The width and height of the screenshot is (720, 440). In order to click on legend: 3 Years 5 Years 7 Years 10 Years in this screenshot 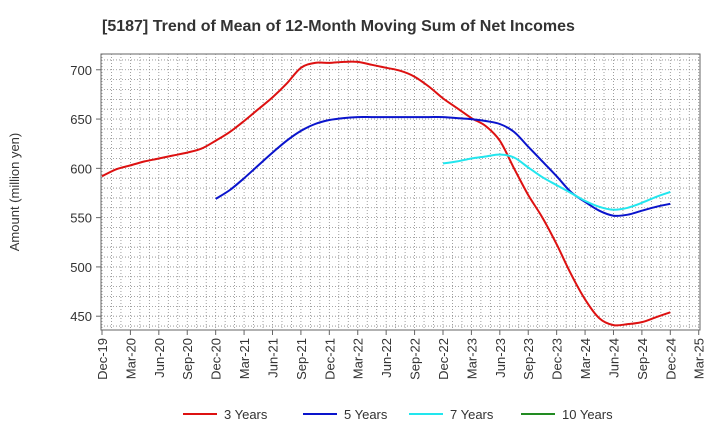, I will do `click(398, 414)`.